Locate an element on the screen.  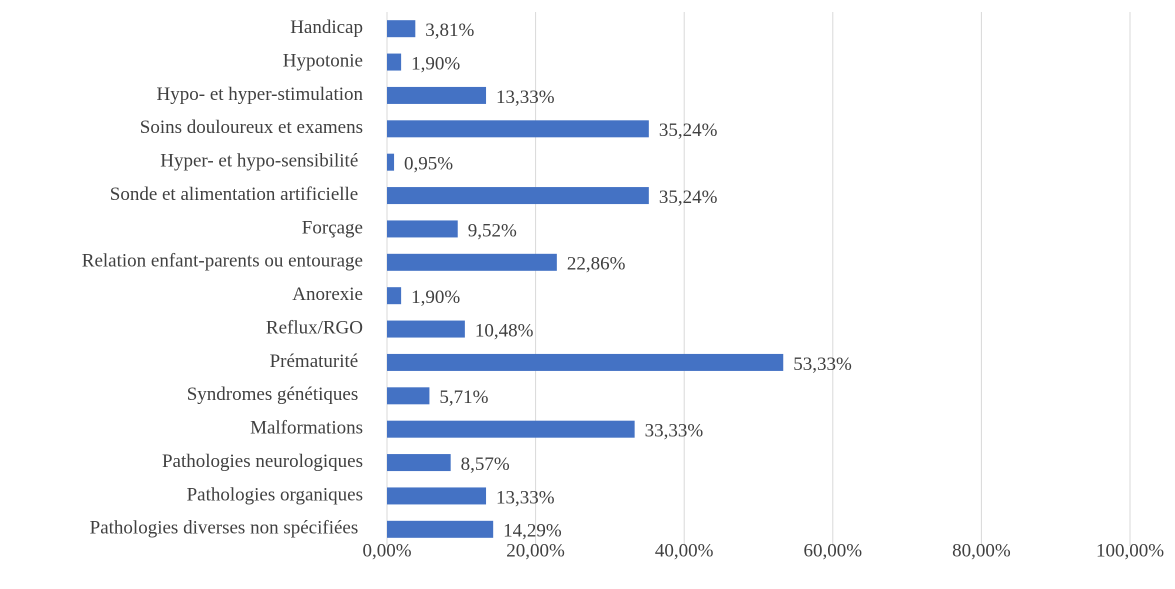
y-tick-label: Hyper- et hypo-sensibilité is located at coordinates (261, 161).